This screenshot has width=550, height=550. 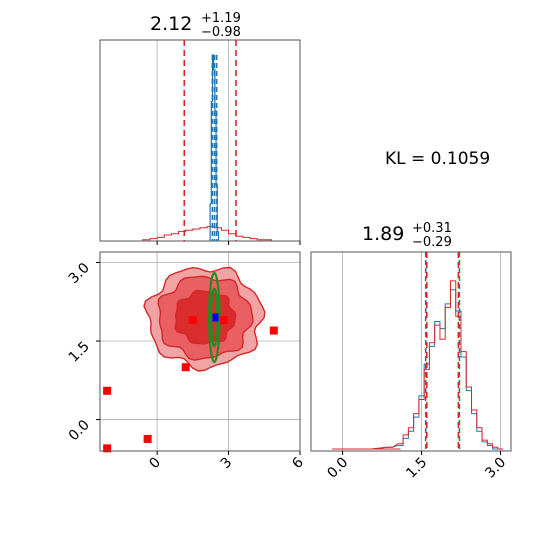 What do you see at coordinates (432, 228) in the screenshot?
I see `bottom-right-title-plus: +0.31` at bounding box center [432, 228].